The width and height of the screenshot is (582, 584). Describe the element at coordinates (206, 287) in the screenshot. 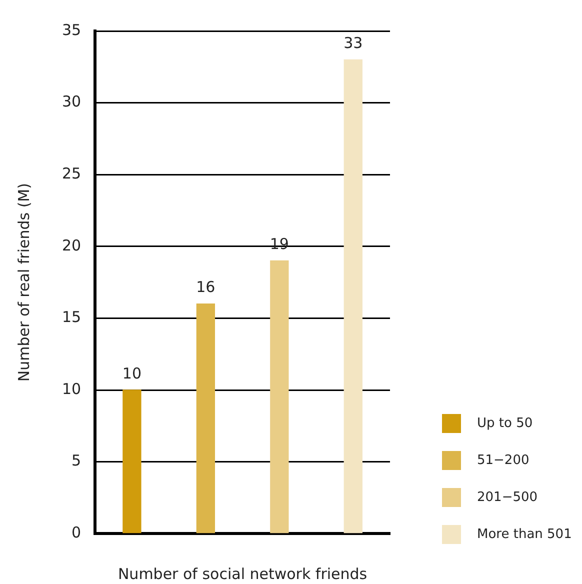

I see `data-label: 16` at that location.